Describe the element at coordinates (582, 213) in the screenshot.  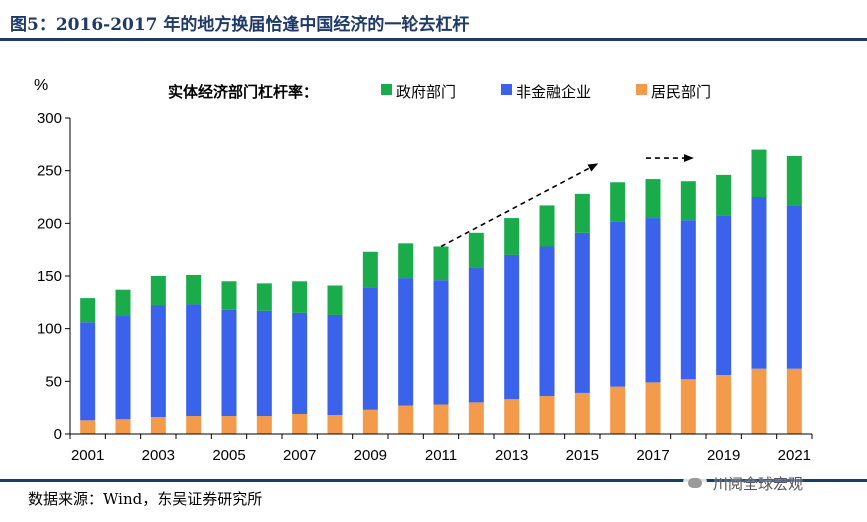
I see `bar-segment-2015-s2` at that location.